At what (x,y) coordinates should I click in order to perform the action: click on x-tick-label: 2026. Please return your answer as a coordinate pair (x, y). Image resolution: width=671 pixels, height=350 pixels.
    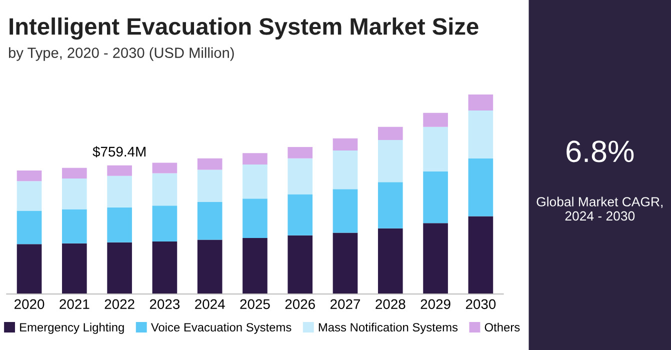
    Looking at the image, I should click on (300, 304).